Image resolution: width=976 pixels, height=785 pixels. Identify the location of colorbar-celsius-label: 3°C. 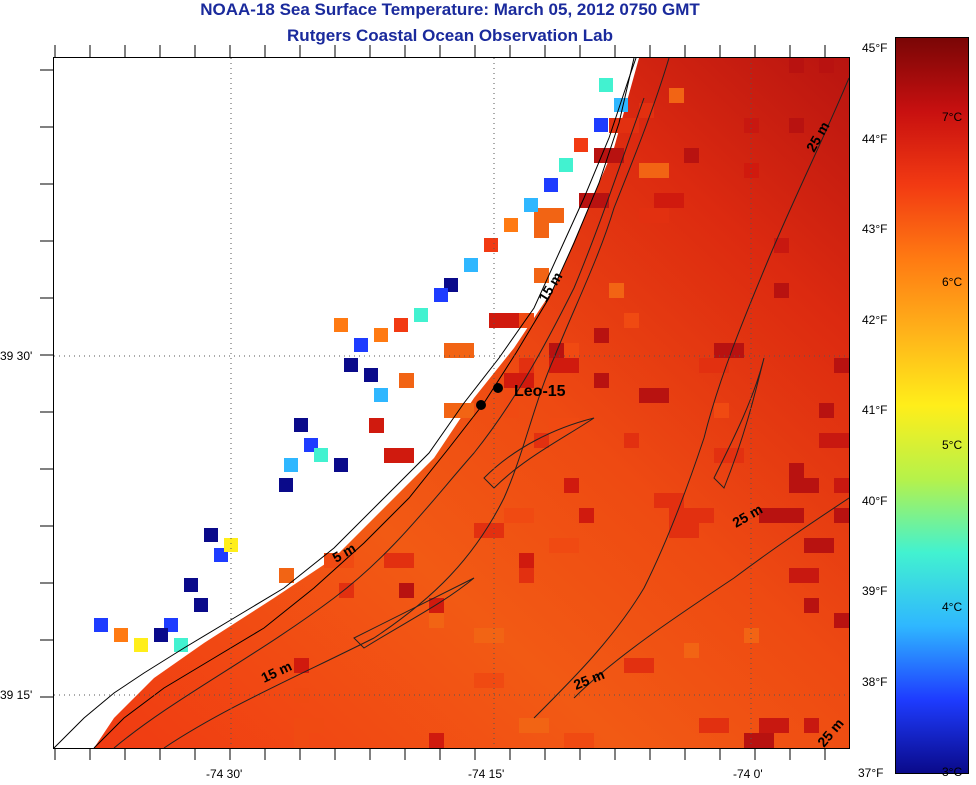
(952, 772).